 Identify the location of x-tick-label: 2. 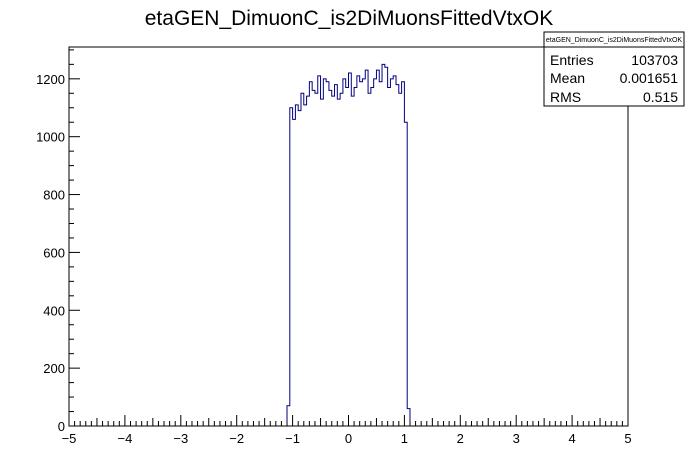
(460, 438).